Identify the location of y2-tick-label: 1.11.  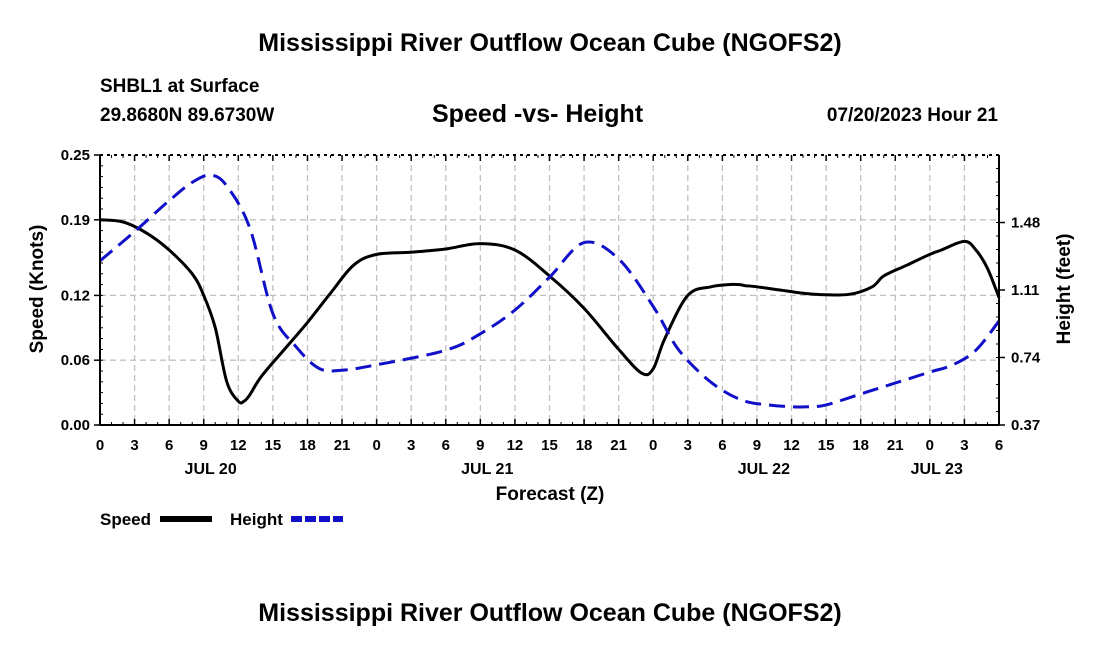
(1025, 290).